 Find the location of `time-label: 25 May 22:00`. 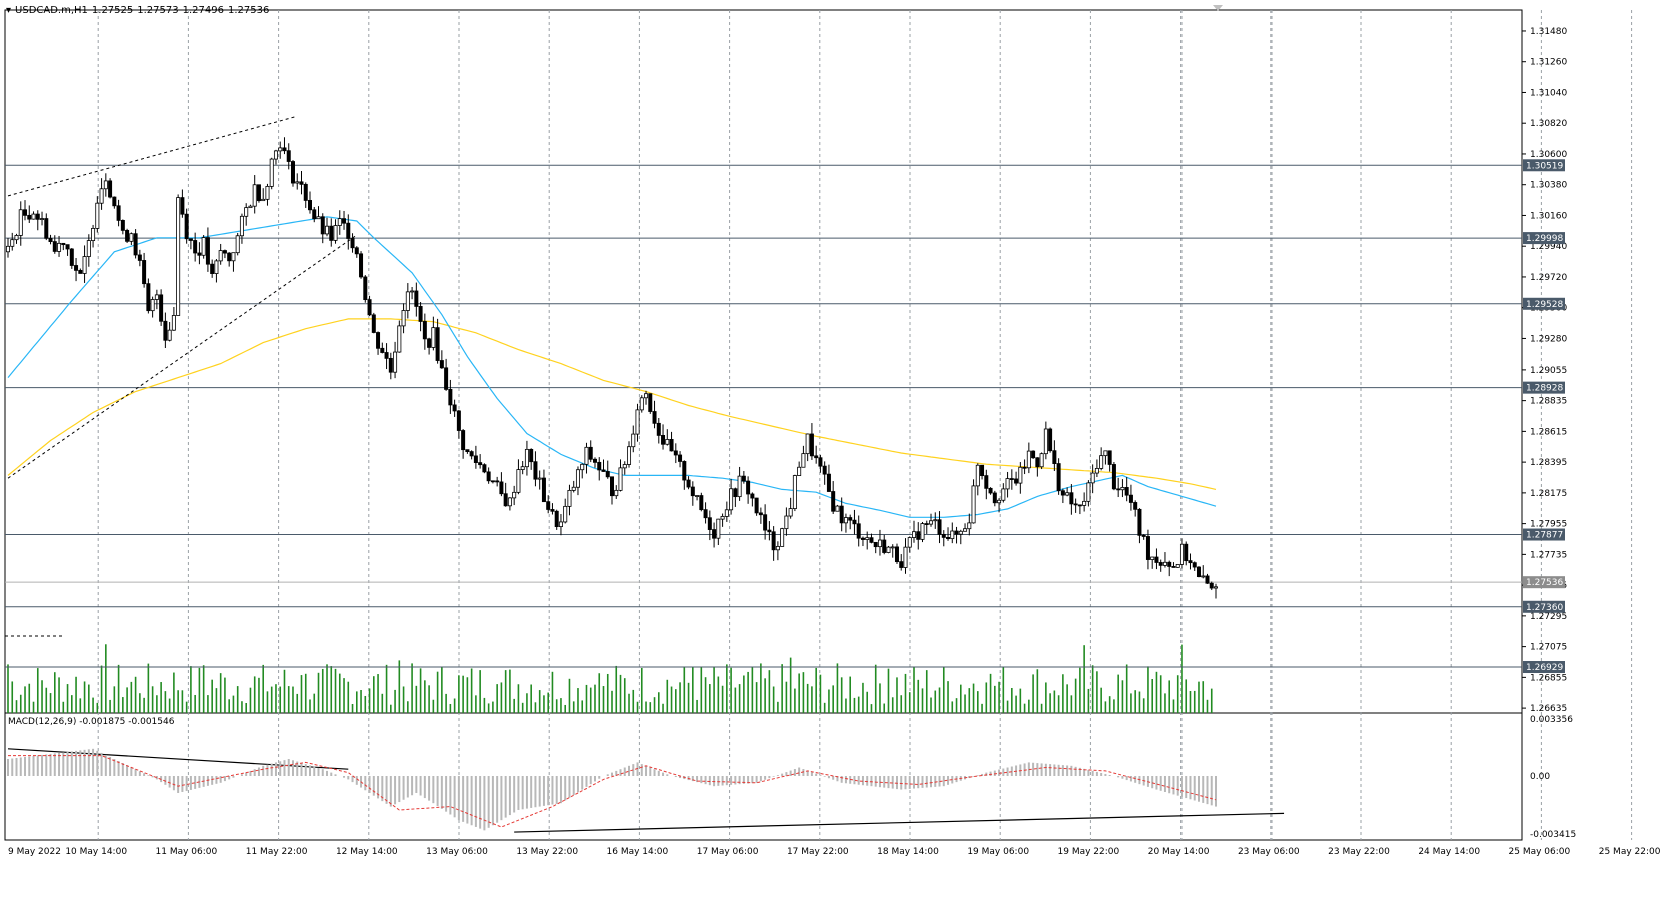

time-label: 25 May 22:00 is located at coordinates (1630, 852).